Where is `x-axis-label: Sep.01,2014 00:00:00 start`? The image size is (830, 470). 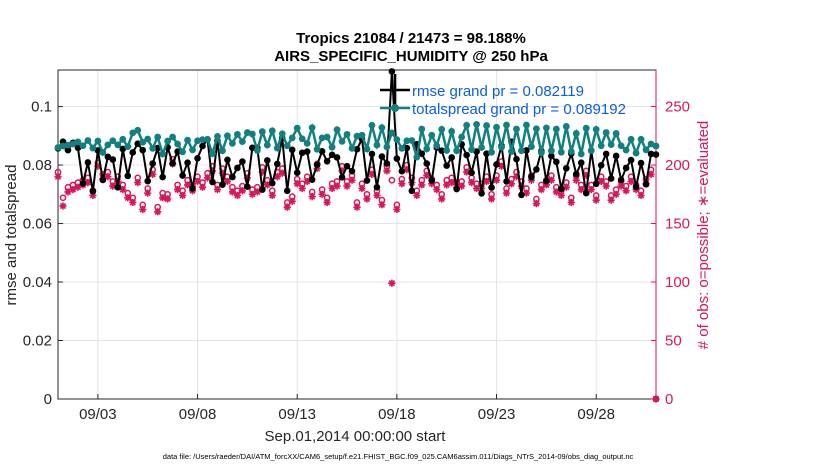 x-axis-label: Sep.01,2014 00:00:00 start is located at coordinates (356, 436).